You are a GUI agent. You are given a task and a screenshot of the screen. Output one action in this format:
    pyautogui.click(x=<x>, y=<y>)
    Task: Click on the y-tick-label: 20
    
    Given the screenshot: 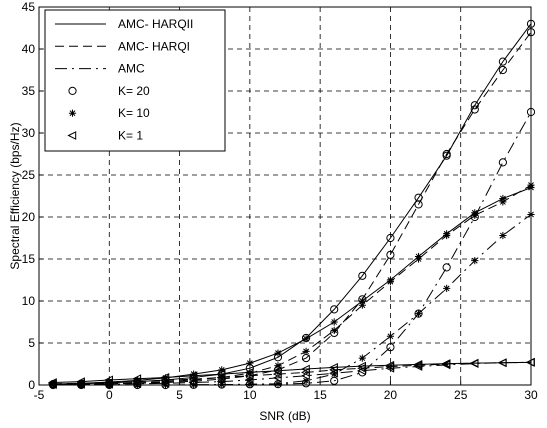 What is the action you would take?
    pyautogui.click(x=29, y=217)
    